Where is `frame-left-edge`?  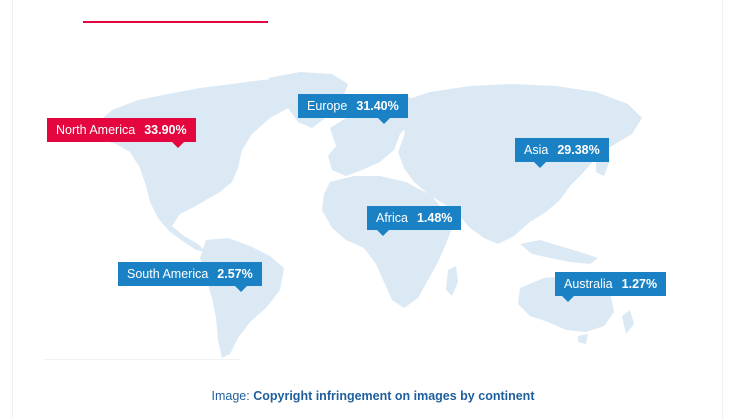
frame-left-edge is located at coordinates (12, 209).